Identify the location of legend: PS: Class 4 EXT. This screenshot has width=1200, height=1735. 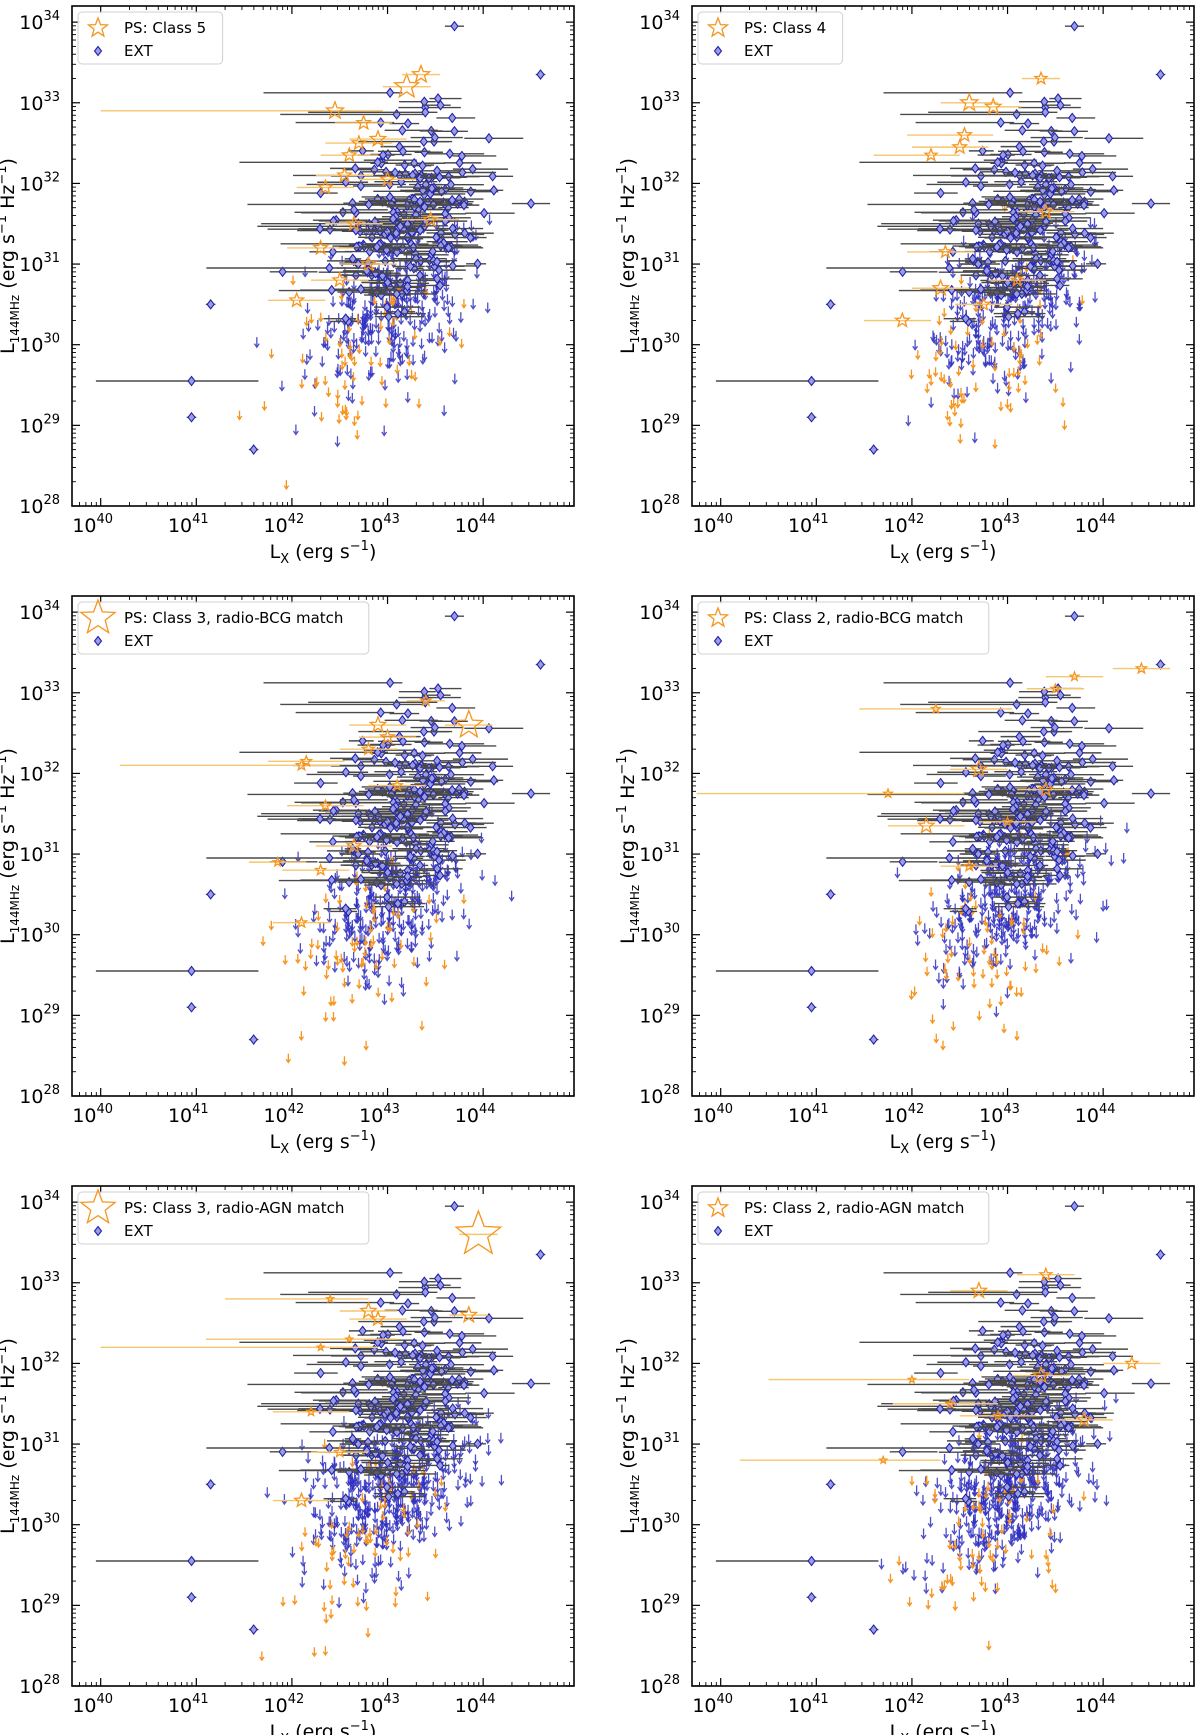
(770, 38).